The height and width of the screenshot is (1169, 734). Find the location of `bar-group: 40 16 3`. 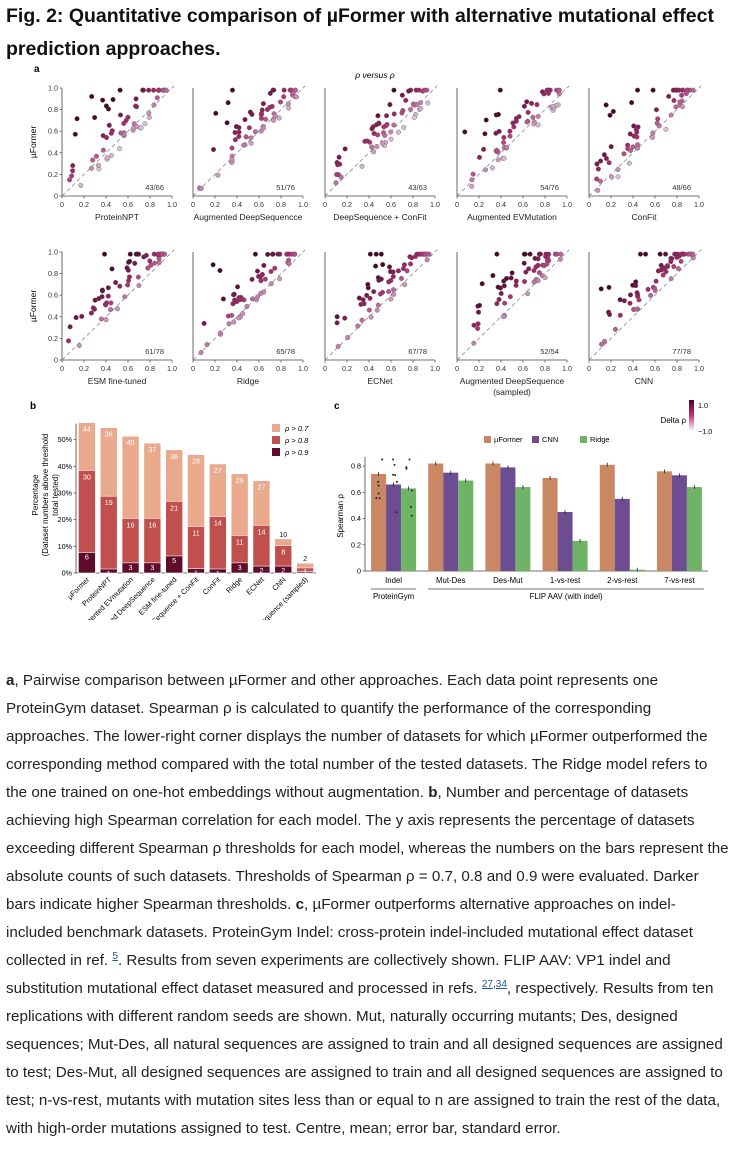

bar-group: 40 16 3 is located at coordinates (130, 504).